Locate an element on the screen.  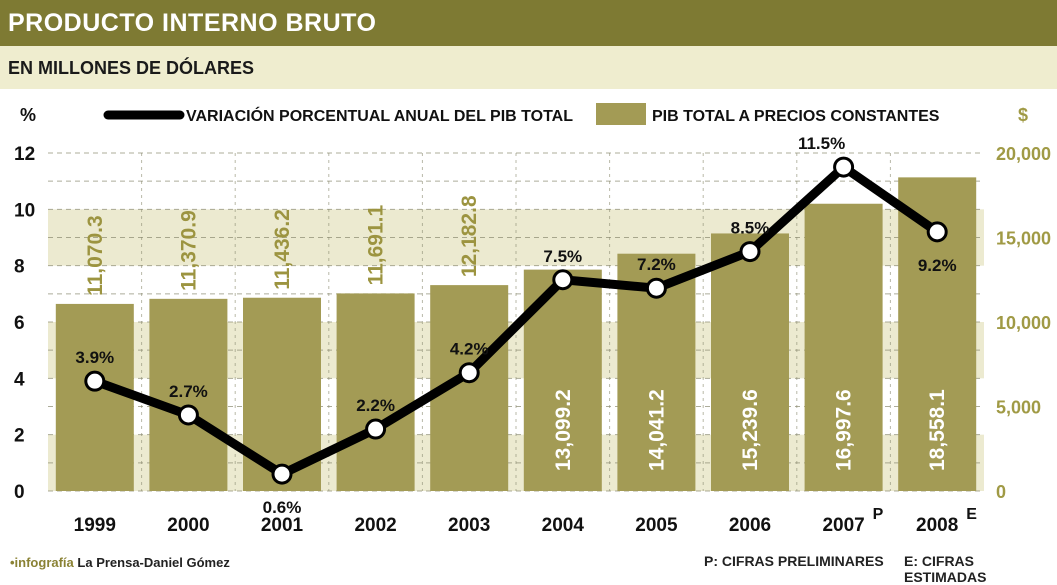
right-axis-tick: 15,000 is located at coordinates (1023, 239).